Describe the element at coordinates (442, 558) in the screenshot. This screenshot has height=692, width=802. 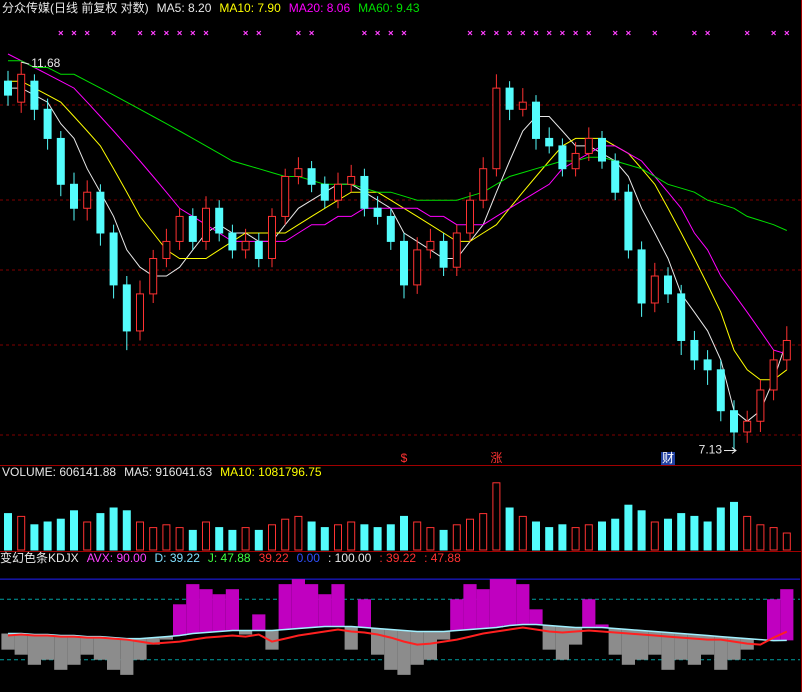
I see `legend-entry: : 47.88` at that location.